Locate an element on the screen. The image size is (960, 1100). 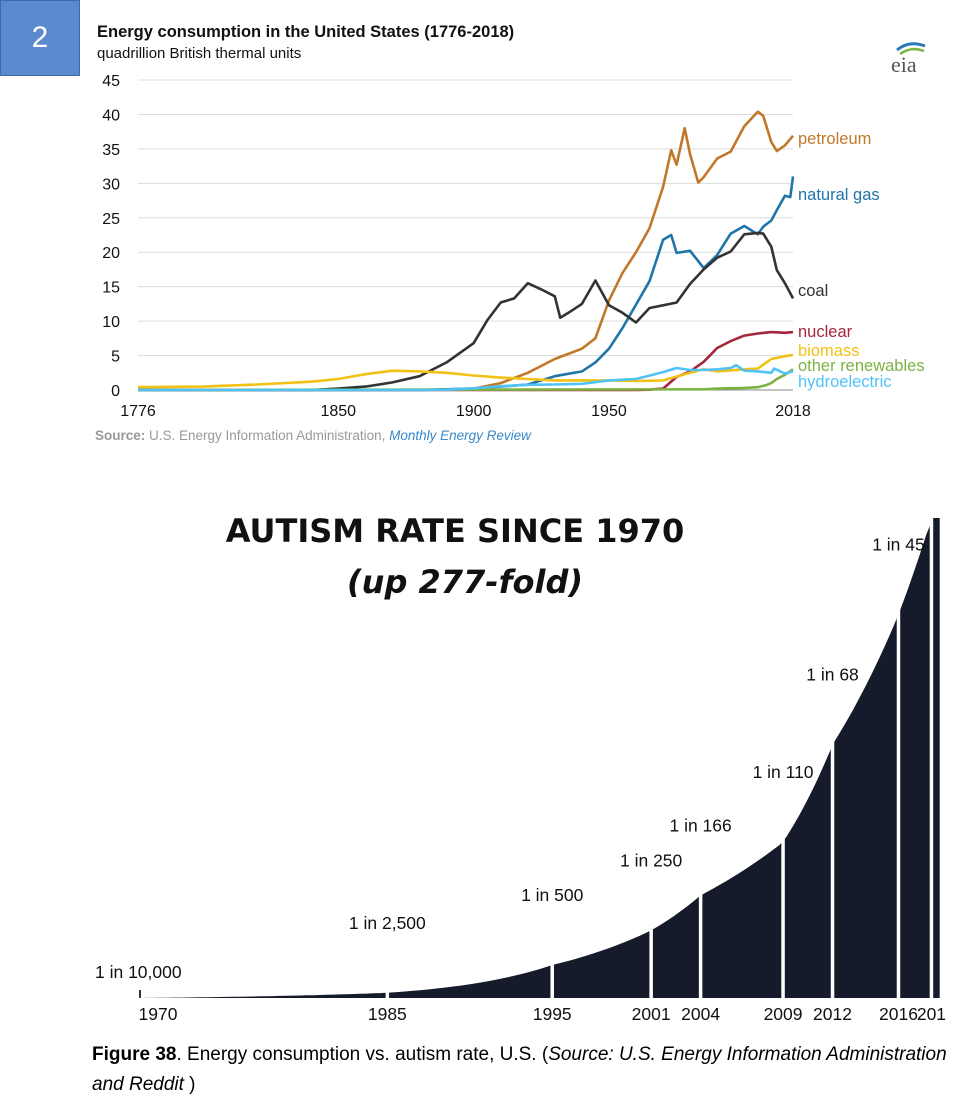
page-number-badge: 2 is located at coordinates (40, 38).